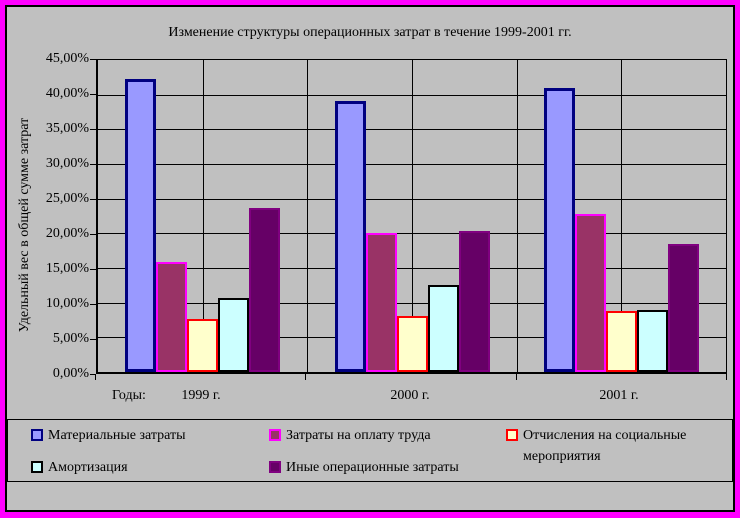 This screenshot has width=740, height=518. Describe the element at coordinates (358, 435) in the screenshot. I see `legend-series-label: Затраты на оплату труда` at that location.